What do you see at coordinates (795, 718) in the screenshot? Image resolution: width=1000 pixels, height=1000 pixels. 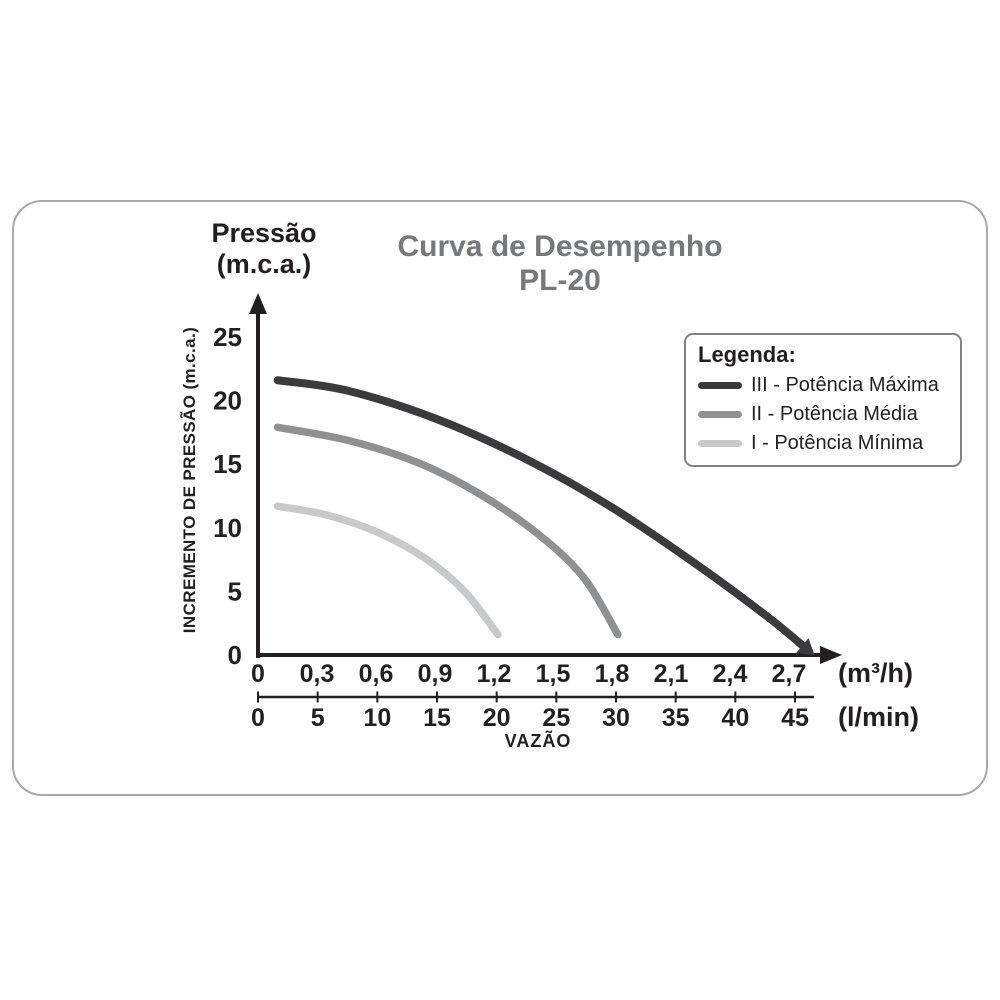 I see `x-tick-label-lmin: 45` at bounding box center [795, 718].